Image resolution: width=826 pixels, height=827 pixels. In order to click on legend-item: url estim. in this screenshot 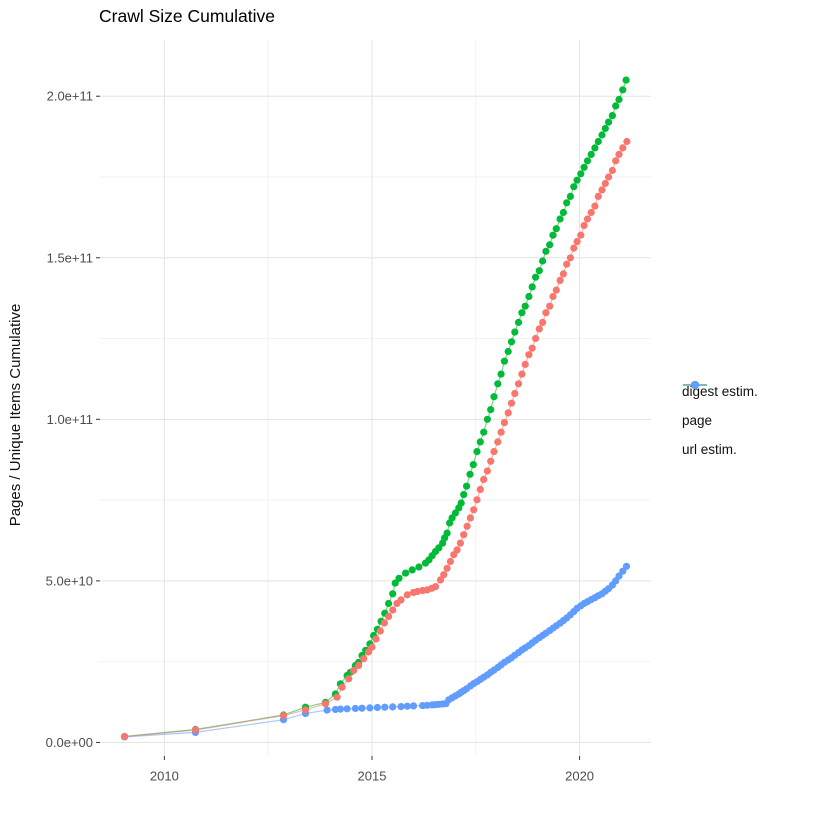, I will do `click(720, 422)`.